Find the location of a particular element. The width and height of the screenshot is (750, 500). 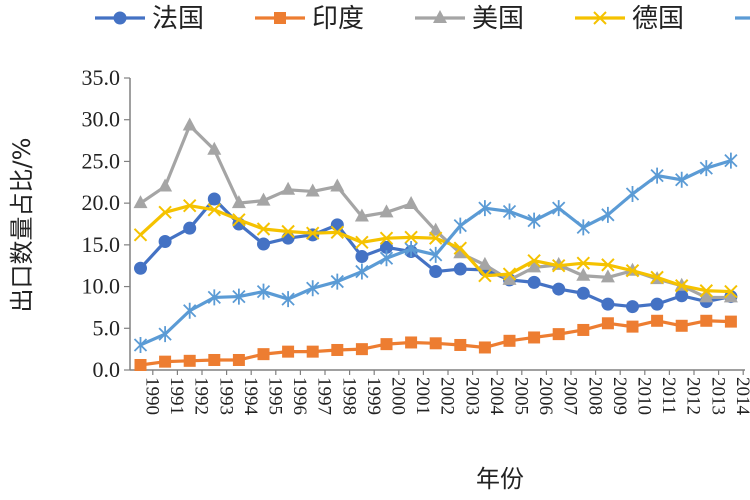

x-tick-label: 1996 is located at coordinates (299, 396).